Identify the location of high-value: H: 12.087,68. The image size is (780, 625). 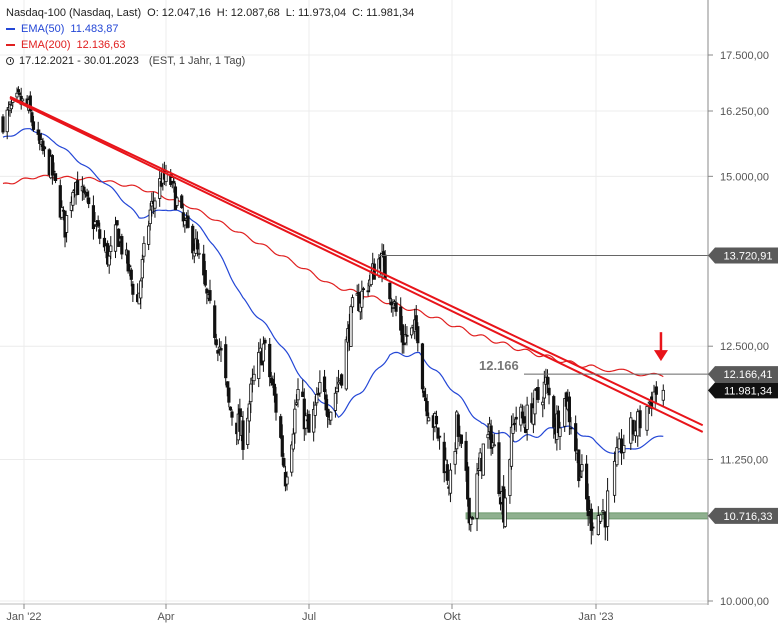
(248, 13).